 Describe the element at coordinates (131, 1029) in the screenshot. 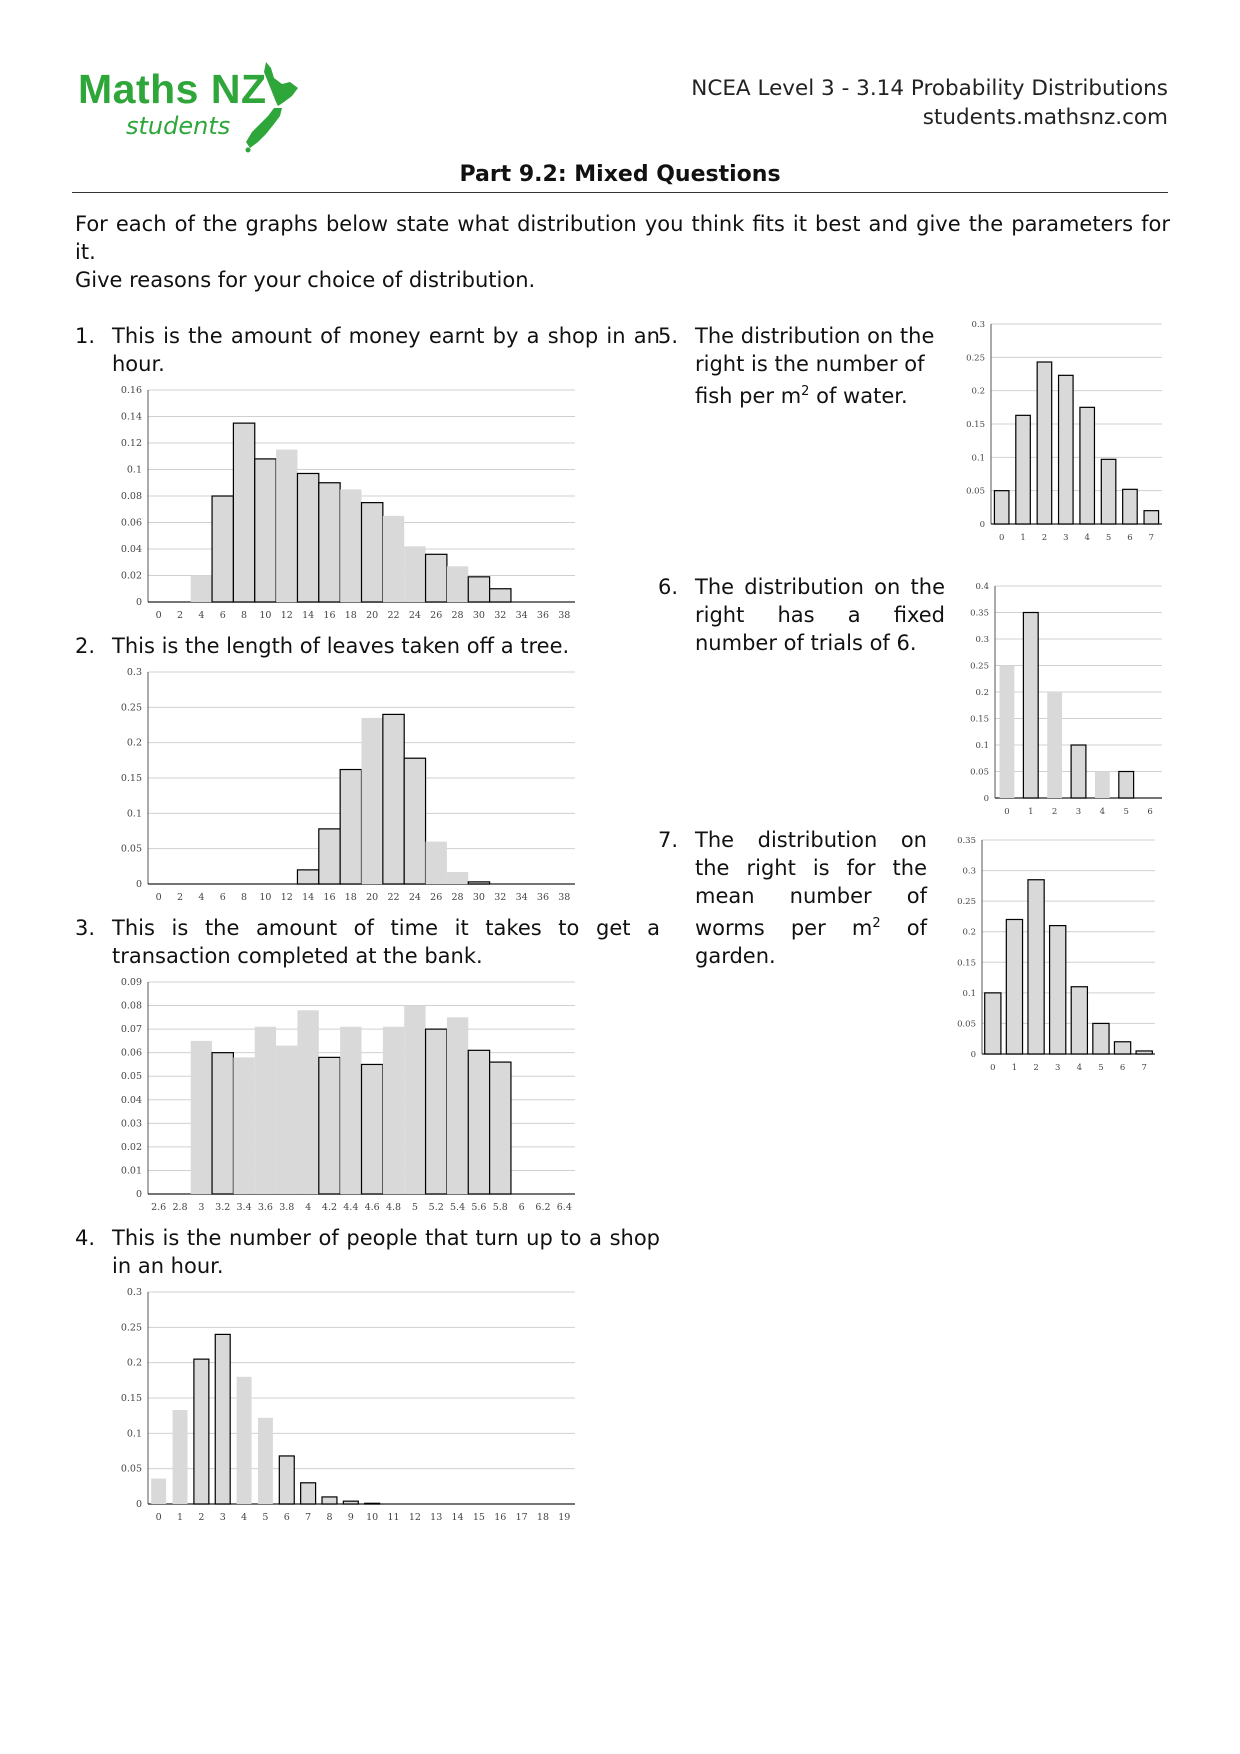

I see `y-tick-label: 0.07` at that location.